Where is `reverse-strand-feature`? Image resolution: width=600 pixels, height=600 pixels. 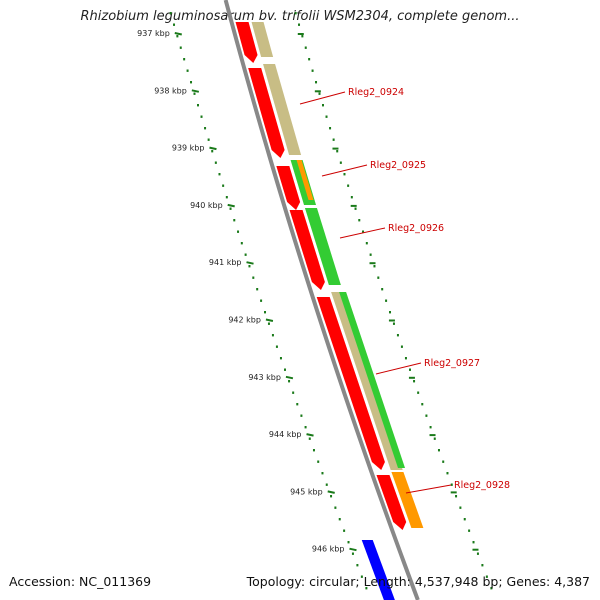
reverse-strand-feature is located at coordinates (378, 570).